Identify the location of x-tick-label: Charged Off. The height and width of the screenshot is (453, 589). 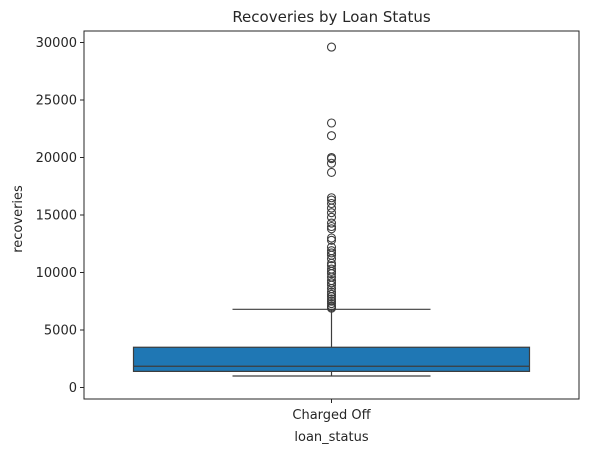
(331, 415).